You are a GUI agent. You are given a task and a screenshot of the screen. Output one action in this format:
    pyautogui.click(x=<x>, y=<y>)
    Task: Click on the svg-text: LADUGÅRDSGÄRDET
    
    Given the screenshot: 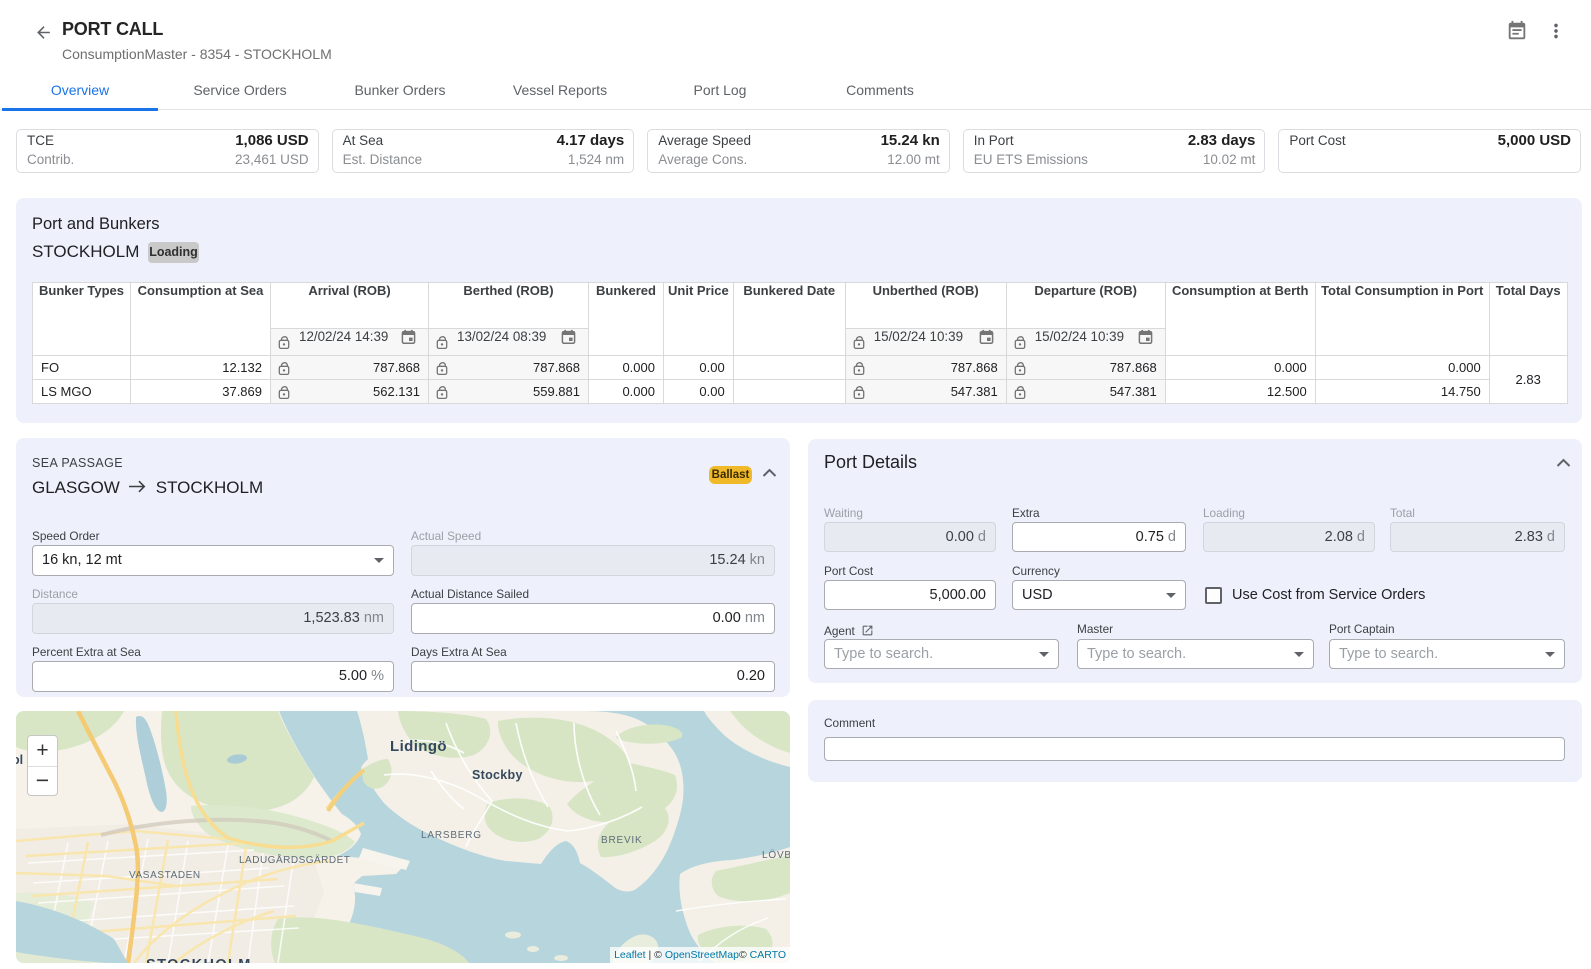 What is the action you would take?
    pyautogui.click(x=294, y=859)
    